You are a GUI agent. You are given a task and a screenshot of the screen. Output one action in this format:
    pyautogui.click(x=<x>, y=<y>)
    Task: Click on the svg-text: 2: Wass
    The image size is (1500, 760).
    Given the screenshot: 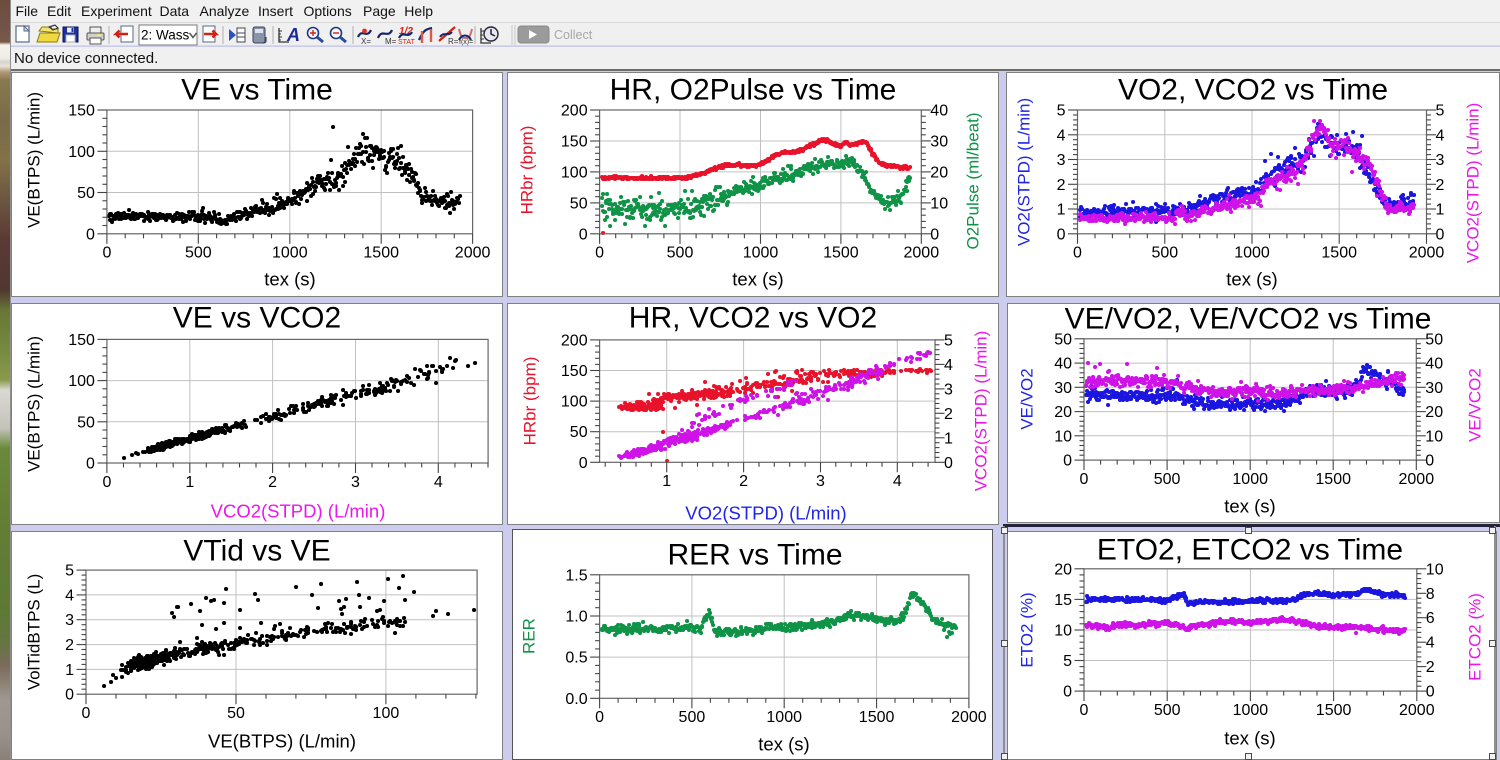 What is the action you would take?
    pyautogui.click(x=165, y=35)
    